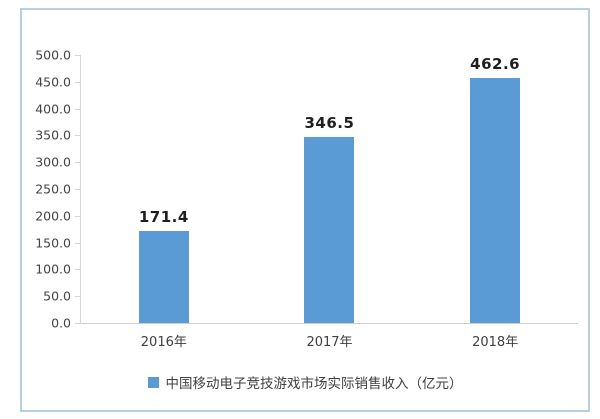  Describe the element at coordinates (53, 162) in the screenshot. I see `y-axis-tick-label: 300.0` at that location.